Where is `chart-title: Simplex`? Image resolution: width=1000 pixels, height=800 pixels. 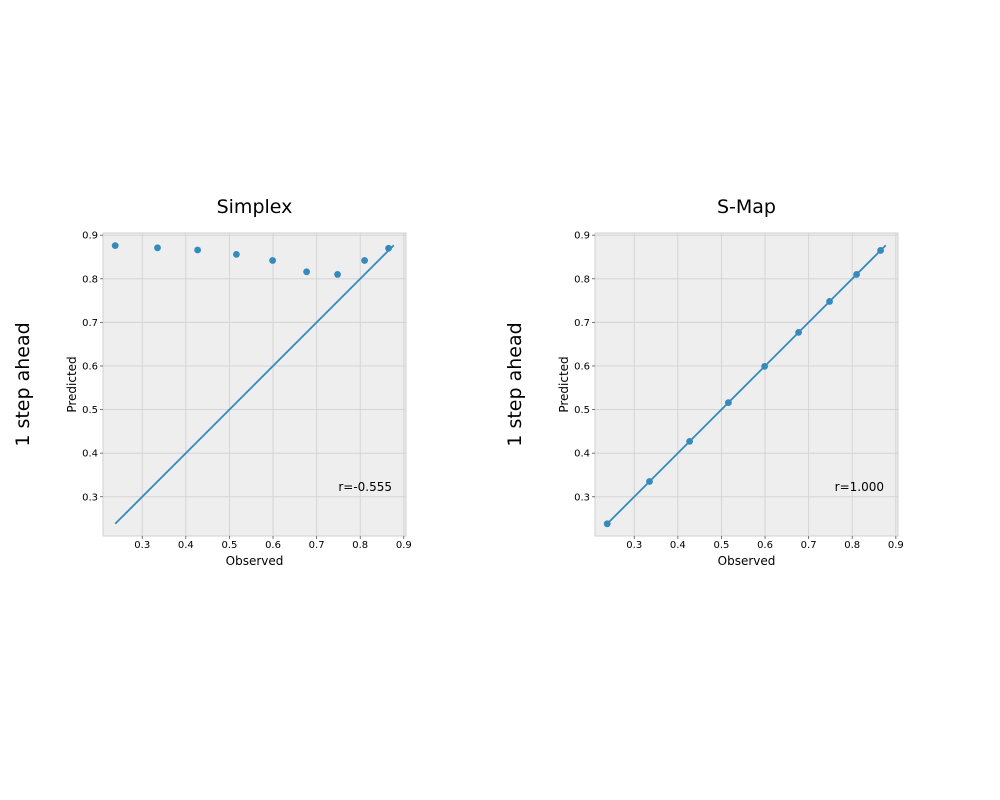
chart-title: Simplex is located at coordinates (255, 207).